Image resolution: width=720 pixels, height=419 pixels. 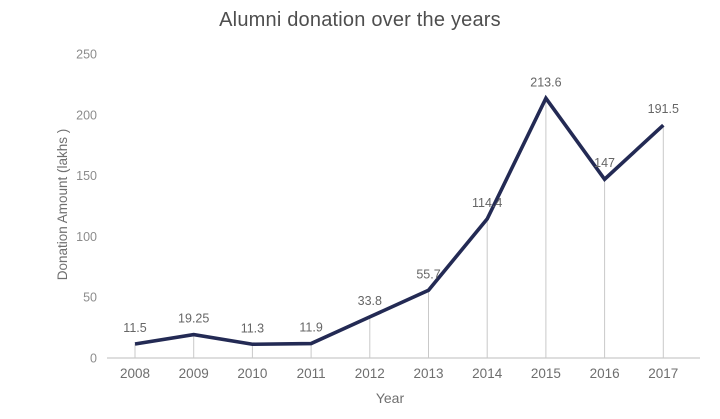 I want to click on x-tick-label: 2016, so click(x=605, y=373).